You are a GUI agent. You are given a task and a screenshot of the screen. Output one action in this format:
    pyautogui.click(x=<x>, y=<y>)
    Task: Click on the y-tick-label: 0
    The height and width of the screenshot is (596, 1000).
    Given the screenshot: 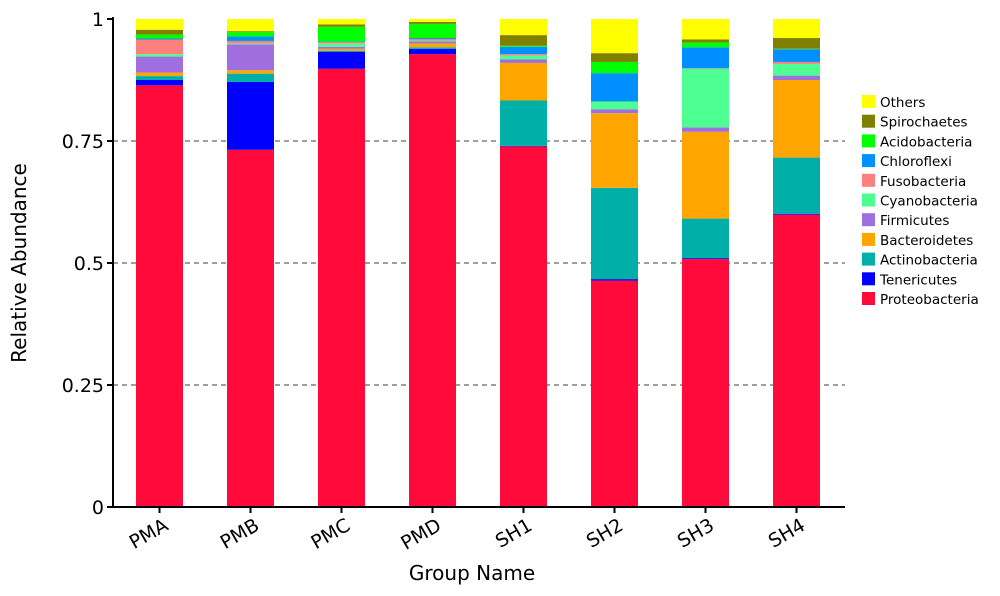 What is the action you would take?
    pyautogui.click(x=98, y=508)
    